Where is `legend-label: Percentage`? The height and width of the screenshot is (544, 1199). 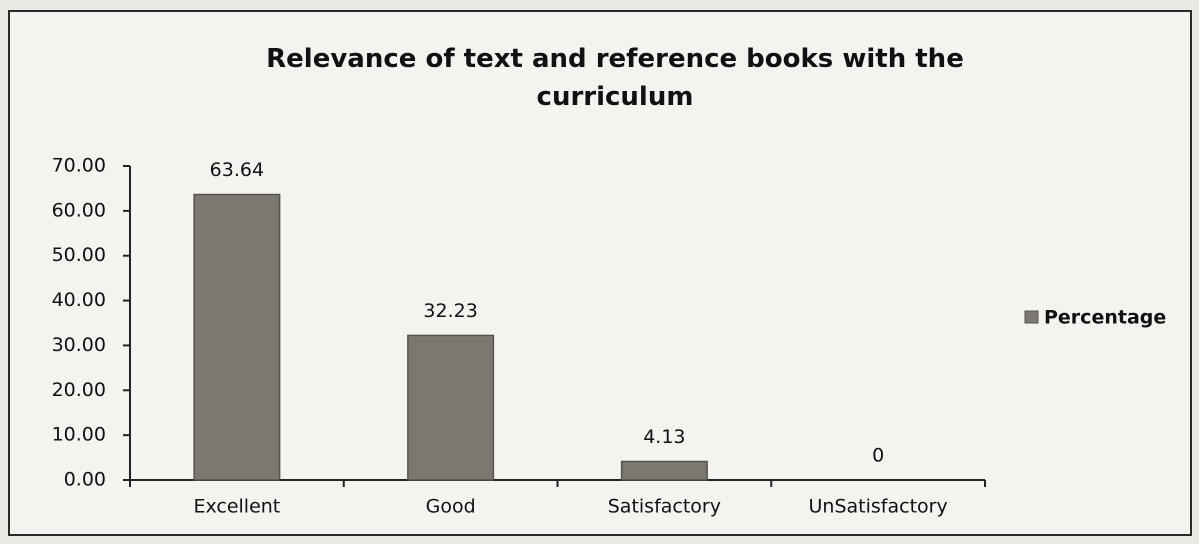 legend-label: Percentage is located at coordinates (1105, 318).